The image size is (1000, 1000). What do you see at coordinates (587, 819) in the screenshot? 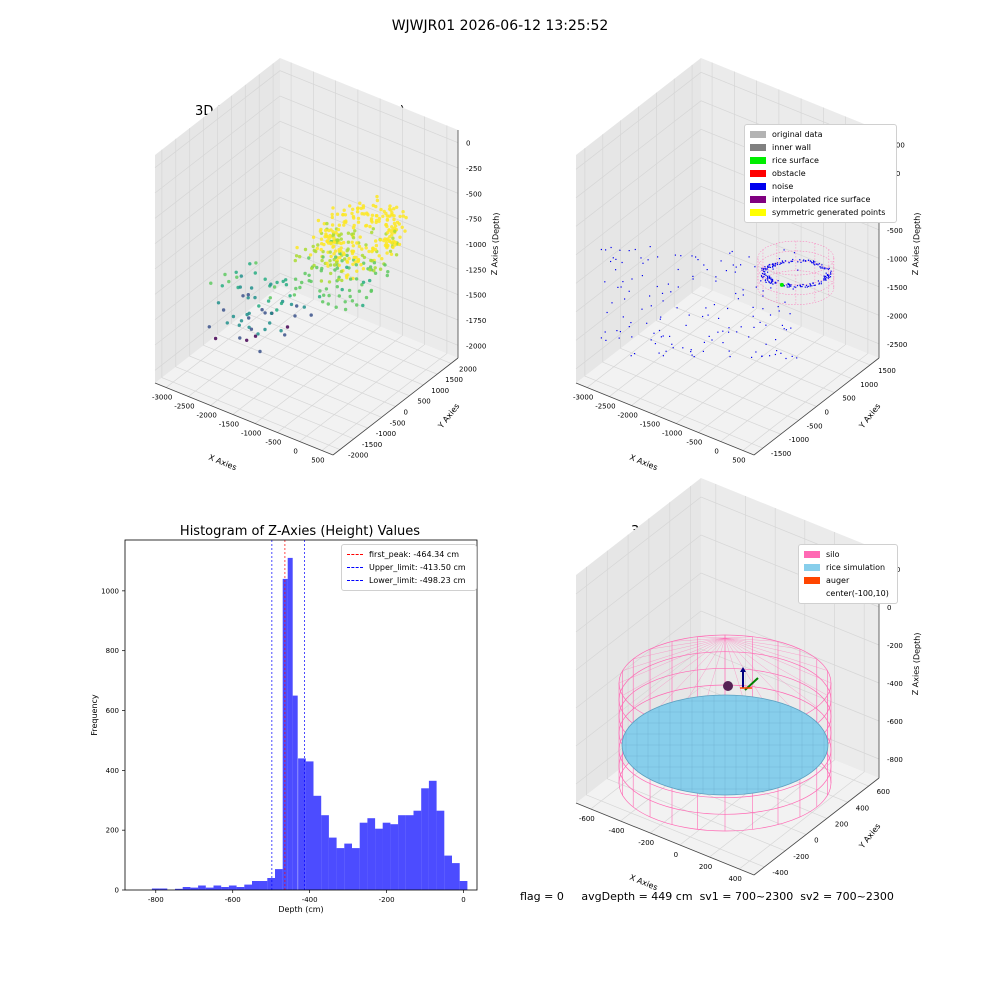
I see `x-tick-label: -600` at bounding box center [587, 819].